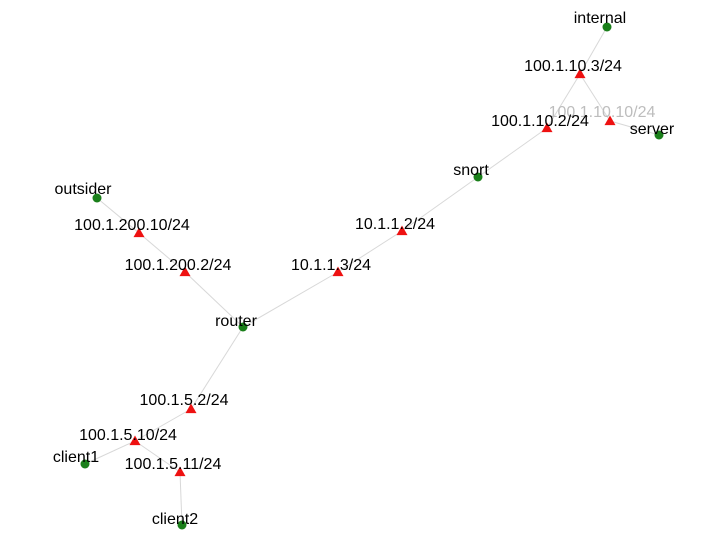 The width and height of the screenshot is (704, 559). What do you see at coordinates (573, 66) in the screenshot?
I see `interface-label-if-100-1-10-3: 100.1.10.3/24` at bounding box center [573, 66].